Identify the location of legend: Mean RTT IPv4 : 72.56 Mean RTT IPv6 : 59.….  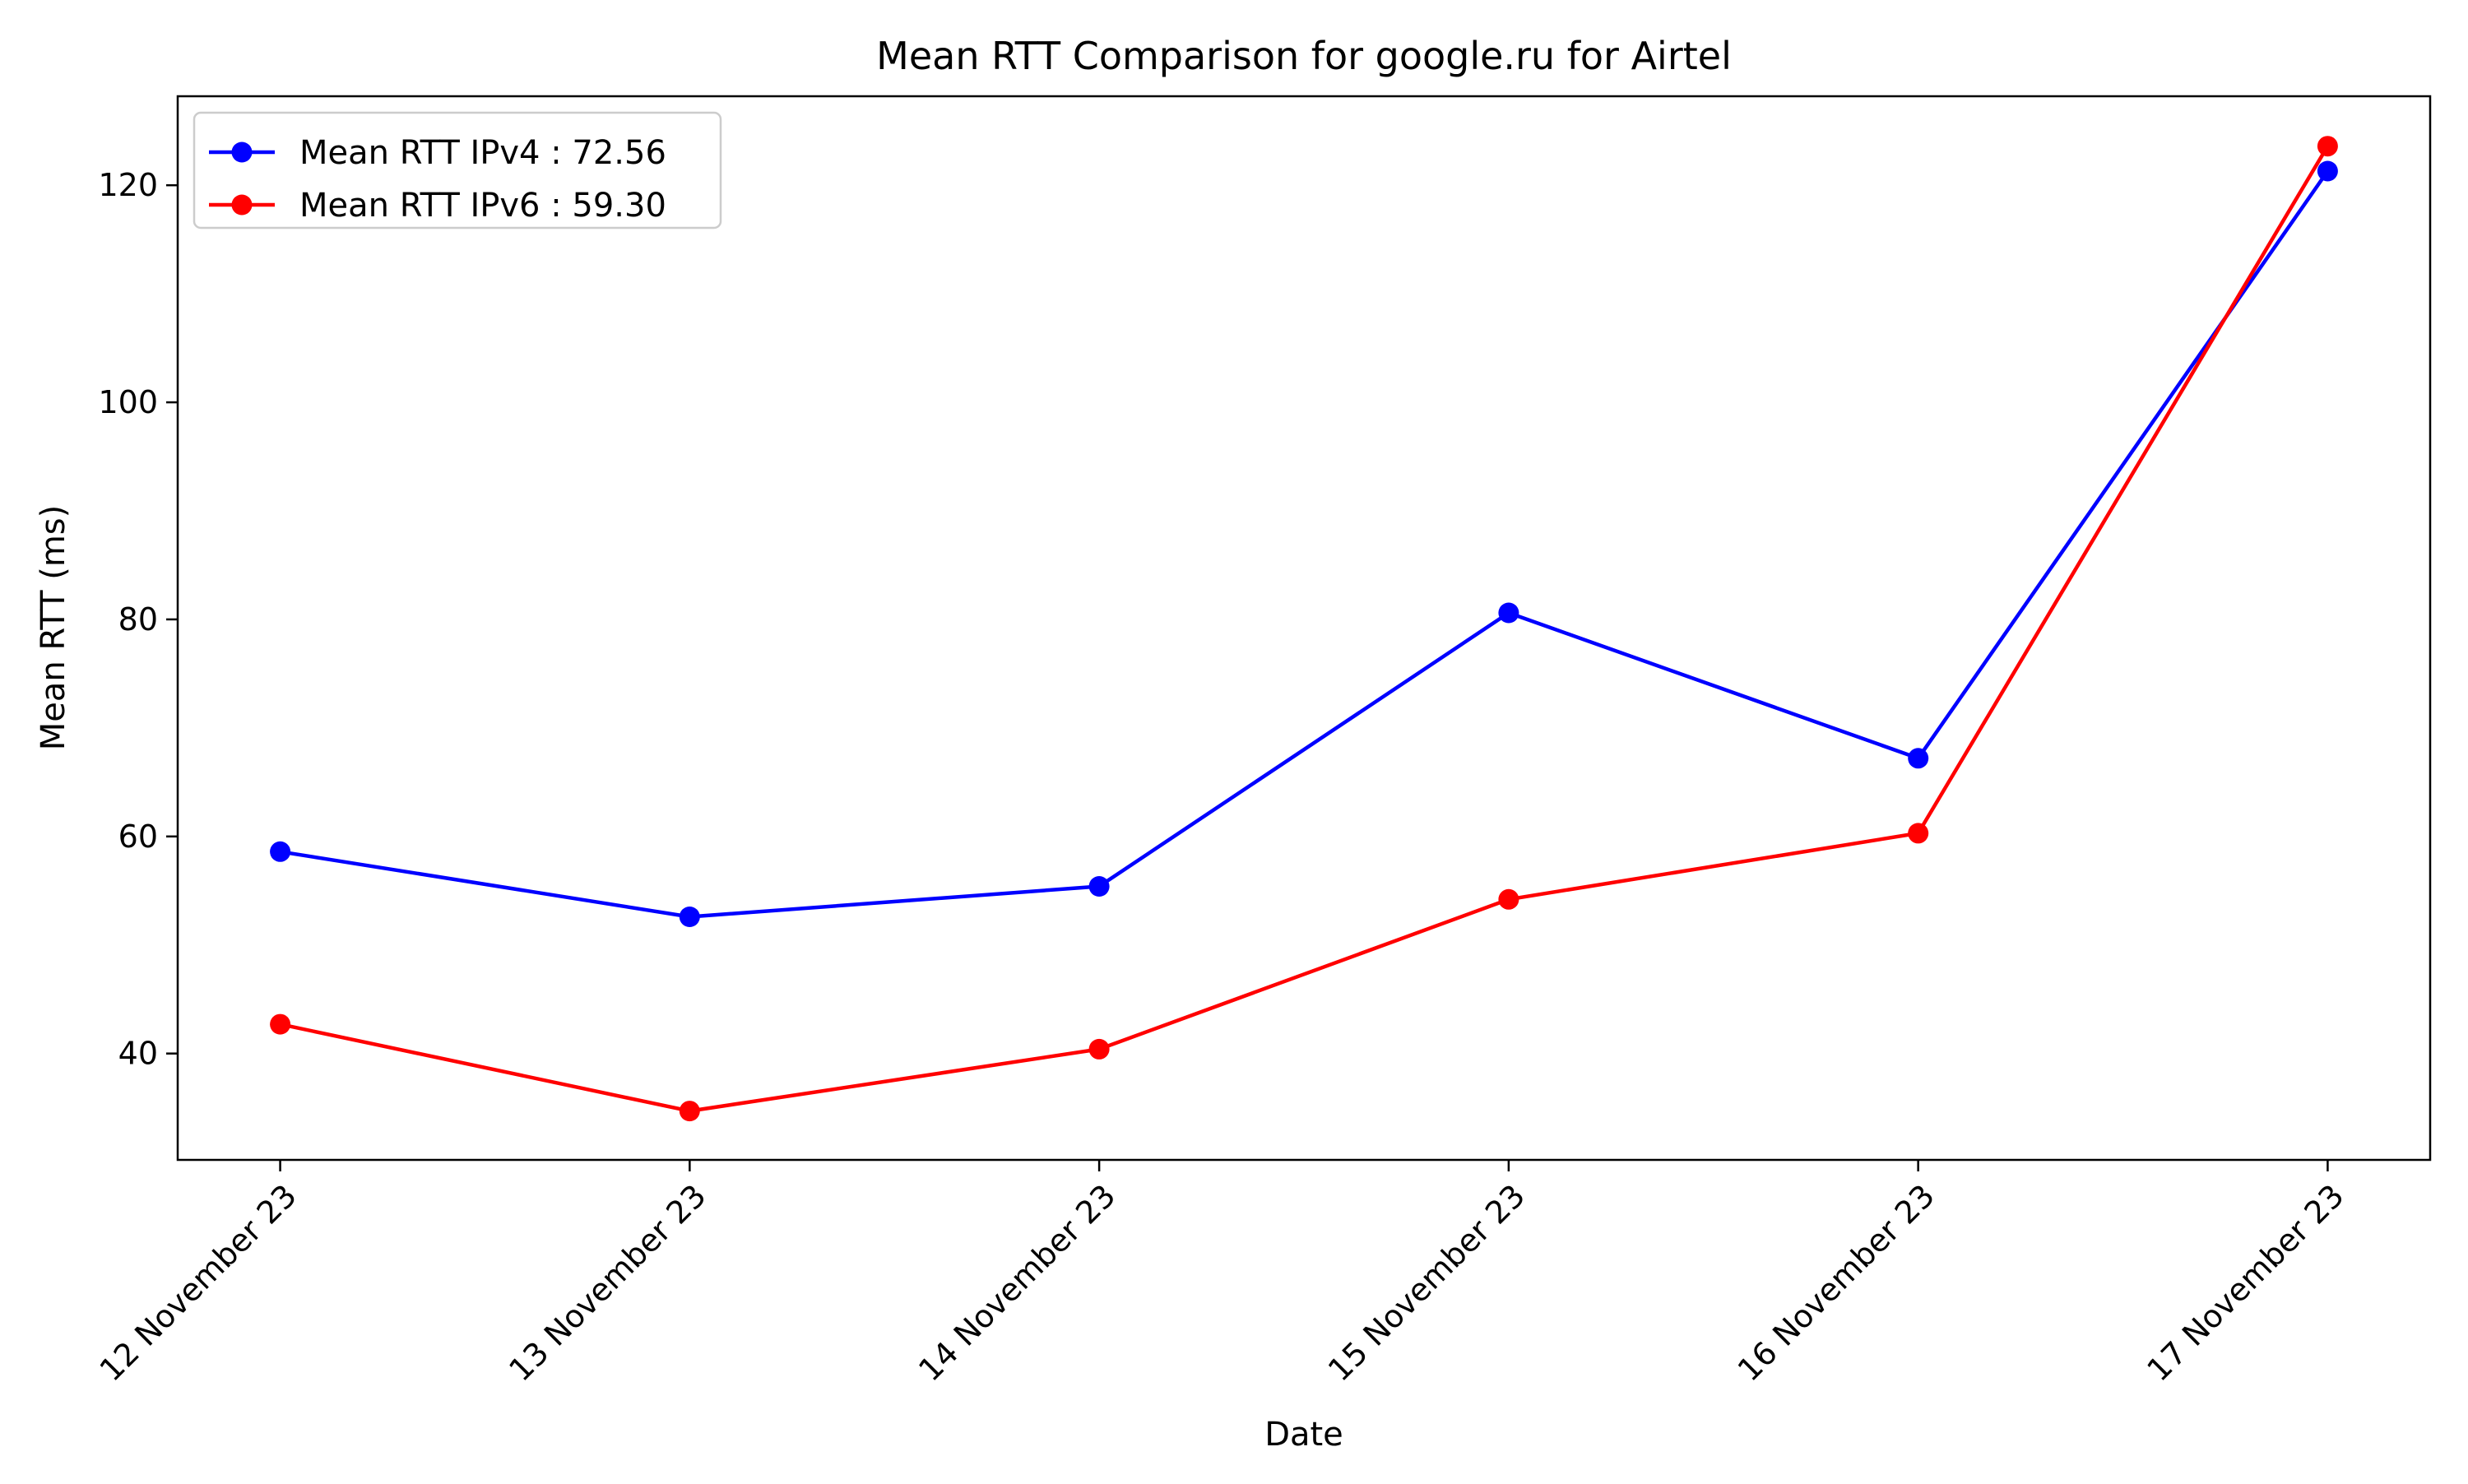
(457, 170).